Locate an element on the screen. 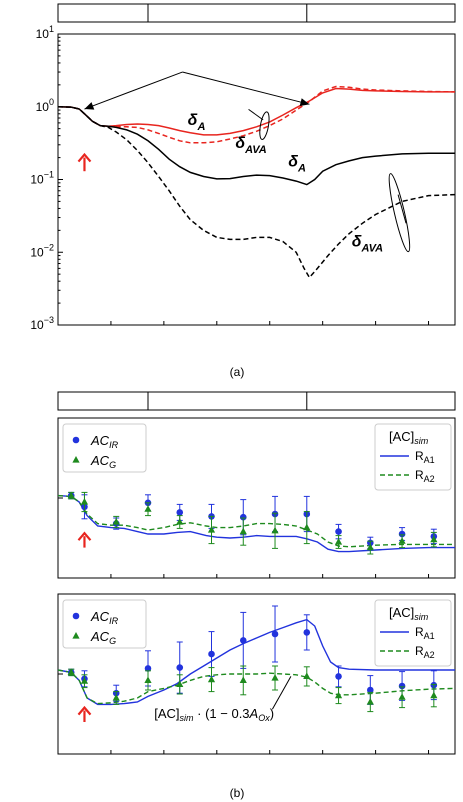 This screenshot has height=802, width=463. formula-annotation: [AC]sim · (1 − 0.3AOx) is located at coordinates (214, 714).